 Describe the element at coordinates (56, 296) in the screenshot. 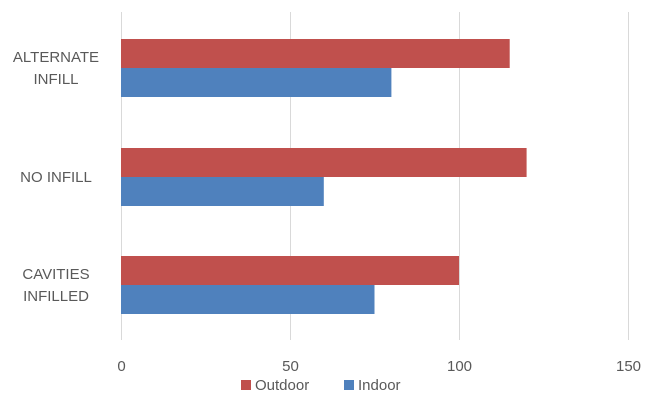

I see `category-label: INFILLED` at that location.